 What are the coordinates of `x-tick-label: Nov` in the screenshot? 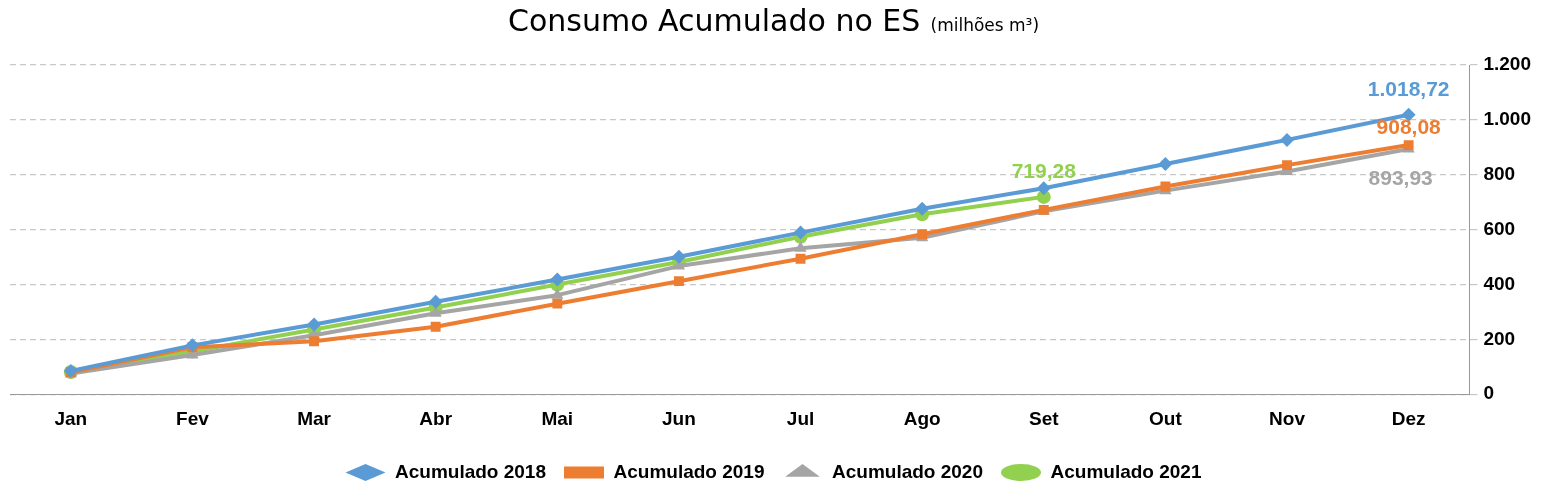 It's located at (1287, 418).